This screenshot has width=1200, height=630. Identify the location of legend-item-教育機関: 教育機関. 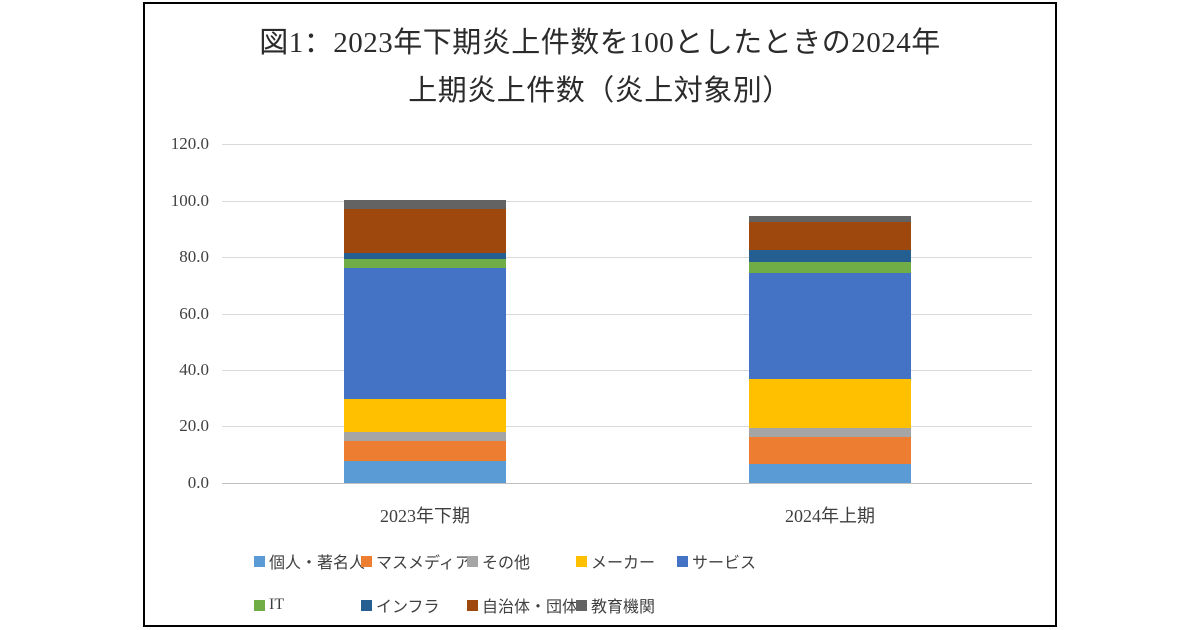
(616, 605).